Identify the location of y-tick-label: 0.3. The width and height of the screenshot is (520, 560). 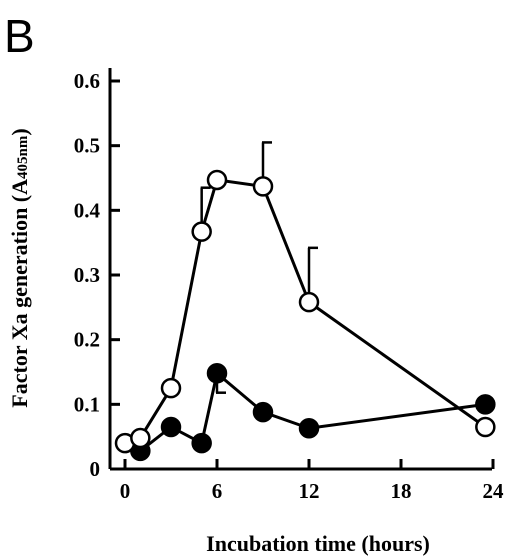
(87, 275).